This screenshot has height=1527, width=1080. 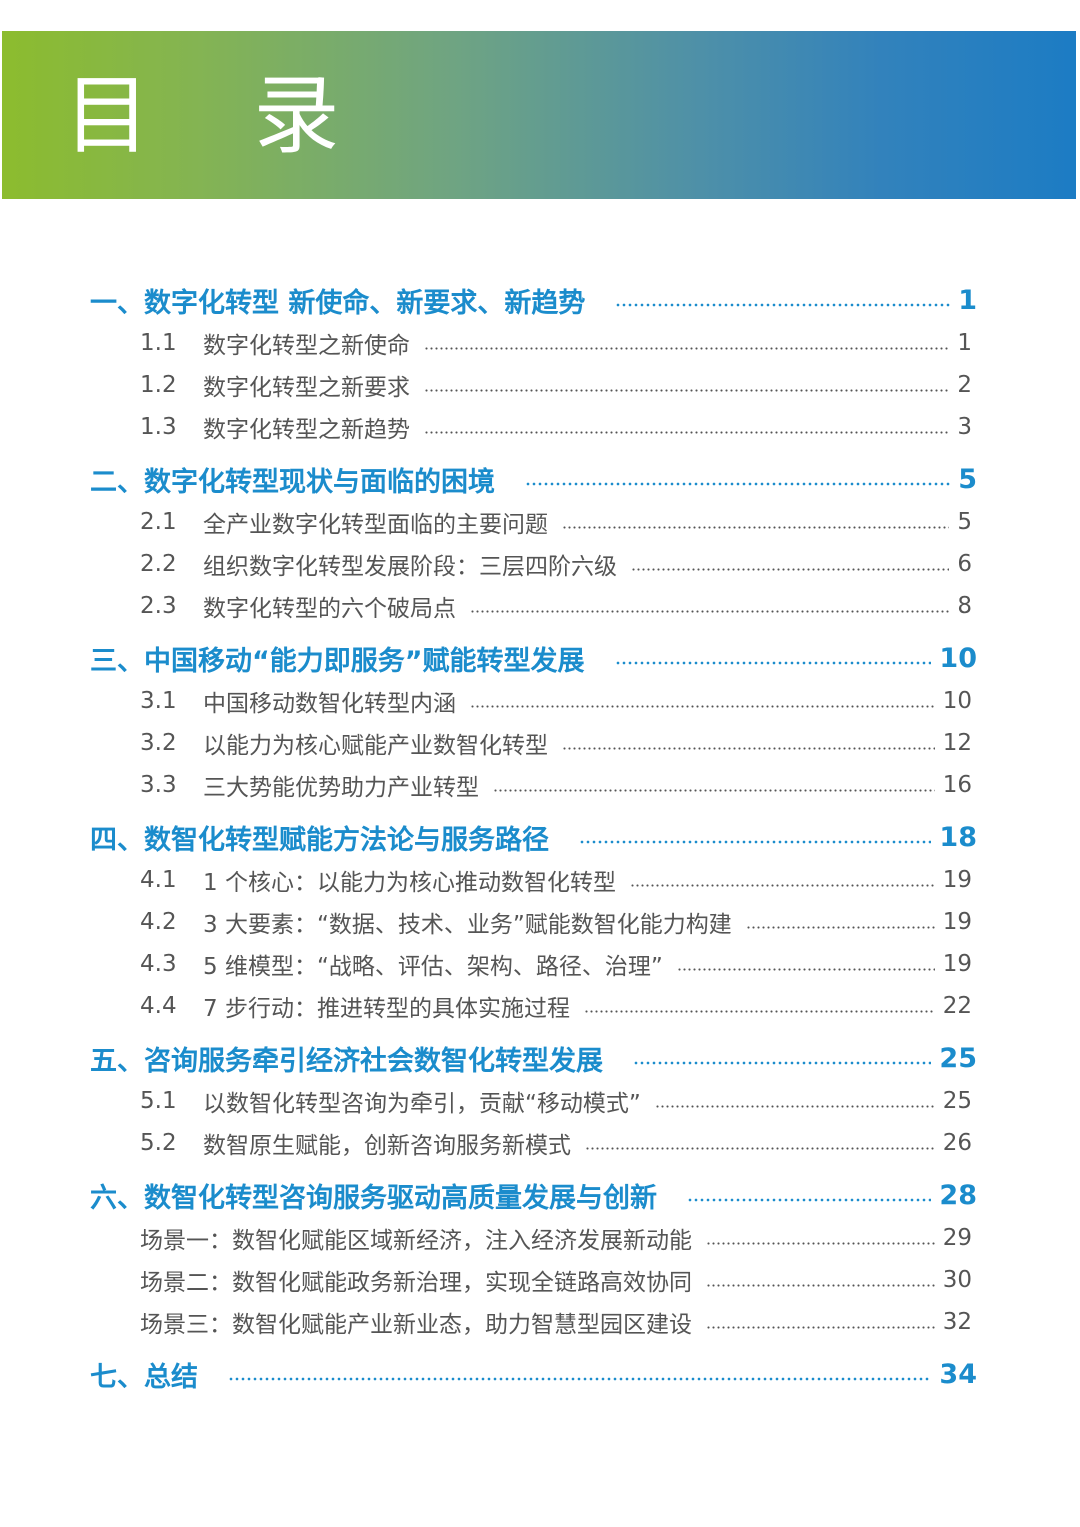 What do you see at coordinates (957, 1101) in the screenshot?
I see `section-page: 25` at bounding box center [957, 1101].